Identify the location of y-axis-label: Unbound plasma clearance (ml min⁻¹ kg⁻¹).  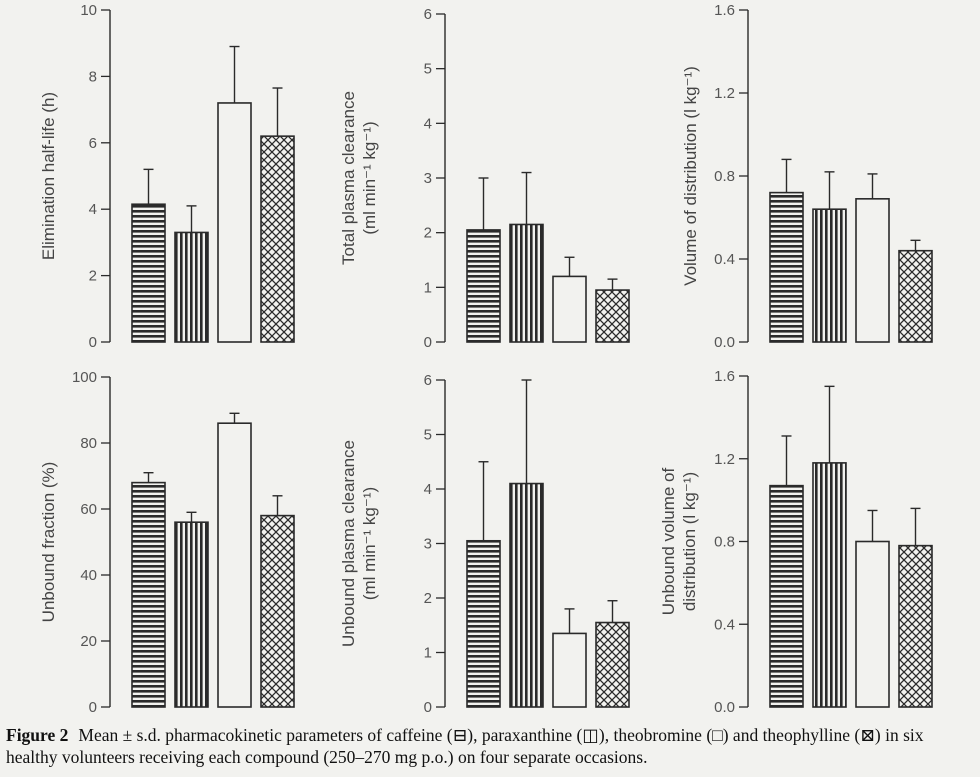
(359, 543).